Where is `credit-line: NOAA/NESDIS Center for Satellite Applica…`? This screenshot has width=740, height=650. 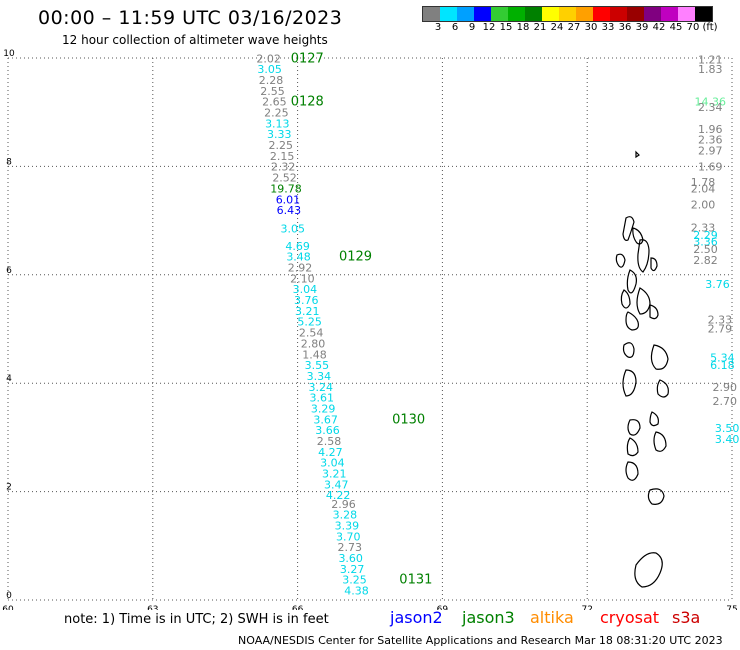 credit-line: NOAA/NESDIS Center for Satellite Applica… is located at coordinates (480, 640).